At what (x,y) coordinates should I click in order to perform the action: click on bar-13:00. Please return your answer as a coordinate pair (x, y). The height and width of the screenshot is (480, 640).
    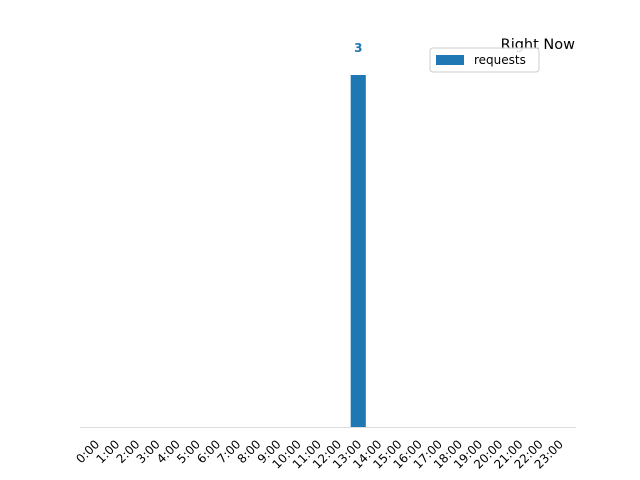
    Looking at the image, I should click on (358, 251).